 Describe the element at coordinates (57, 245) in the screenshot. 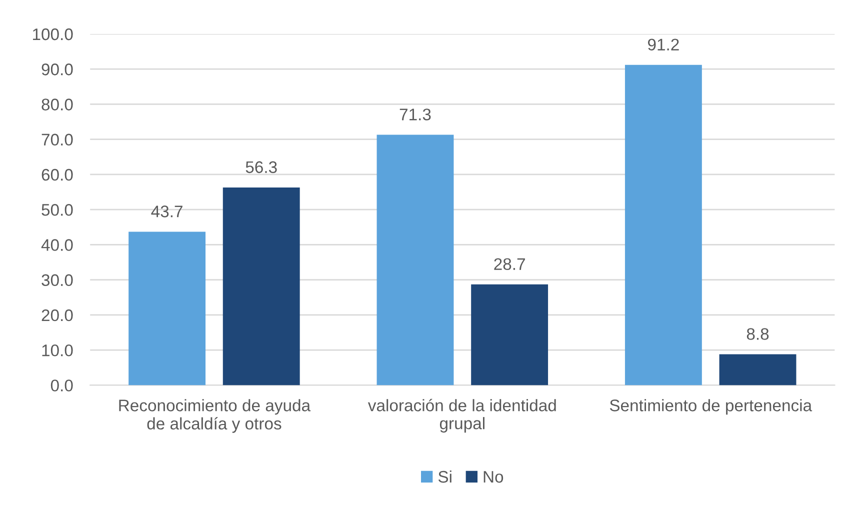

I see `y-tick-label: 40.0` at that location.